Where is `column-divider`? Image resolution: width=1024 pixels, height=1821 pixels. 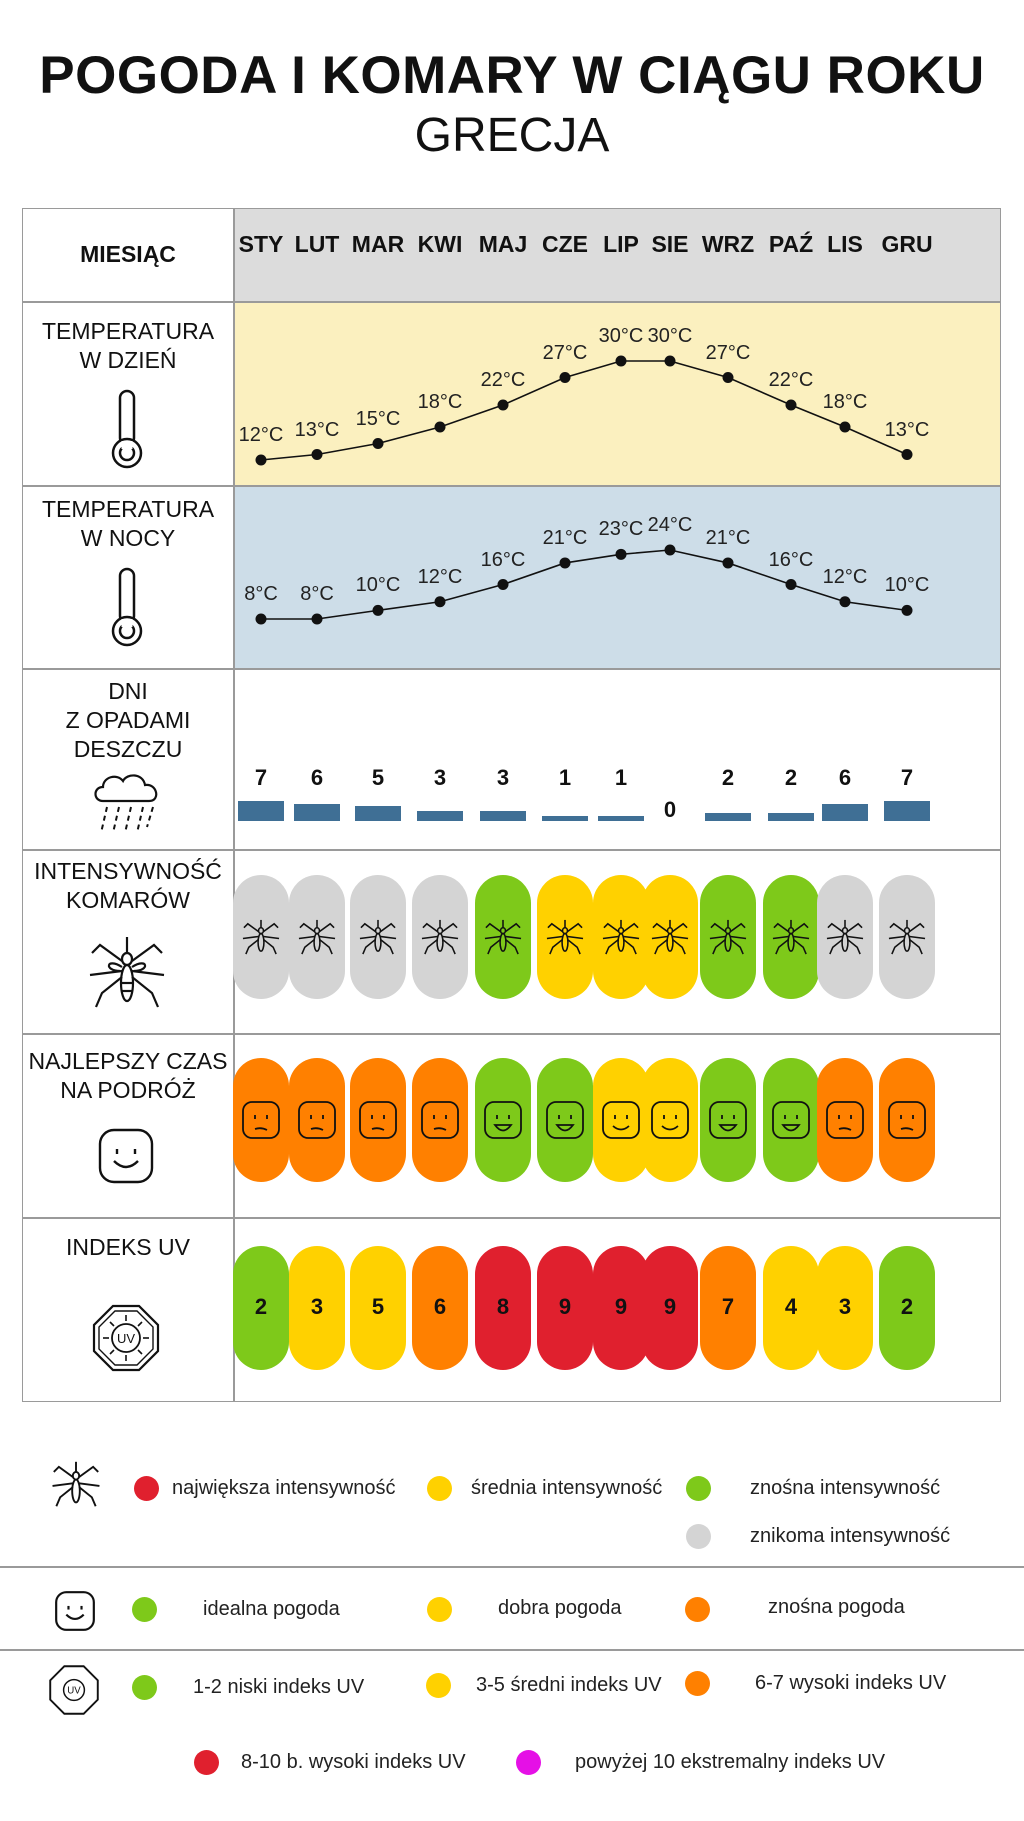 column-divider is located at coordinates (234, 805).